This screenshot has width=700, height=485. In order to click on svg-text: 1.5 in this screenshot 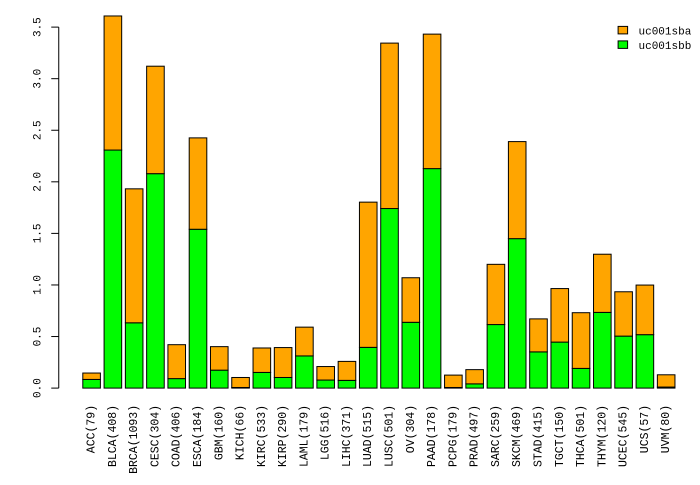, I will do `click(39, 233)`.